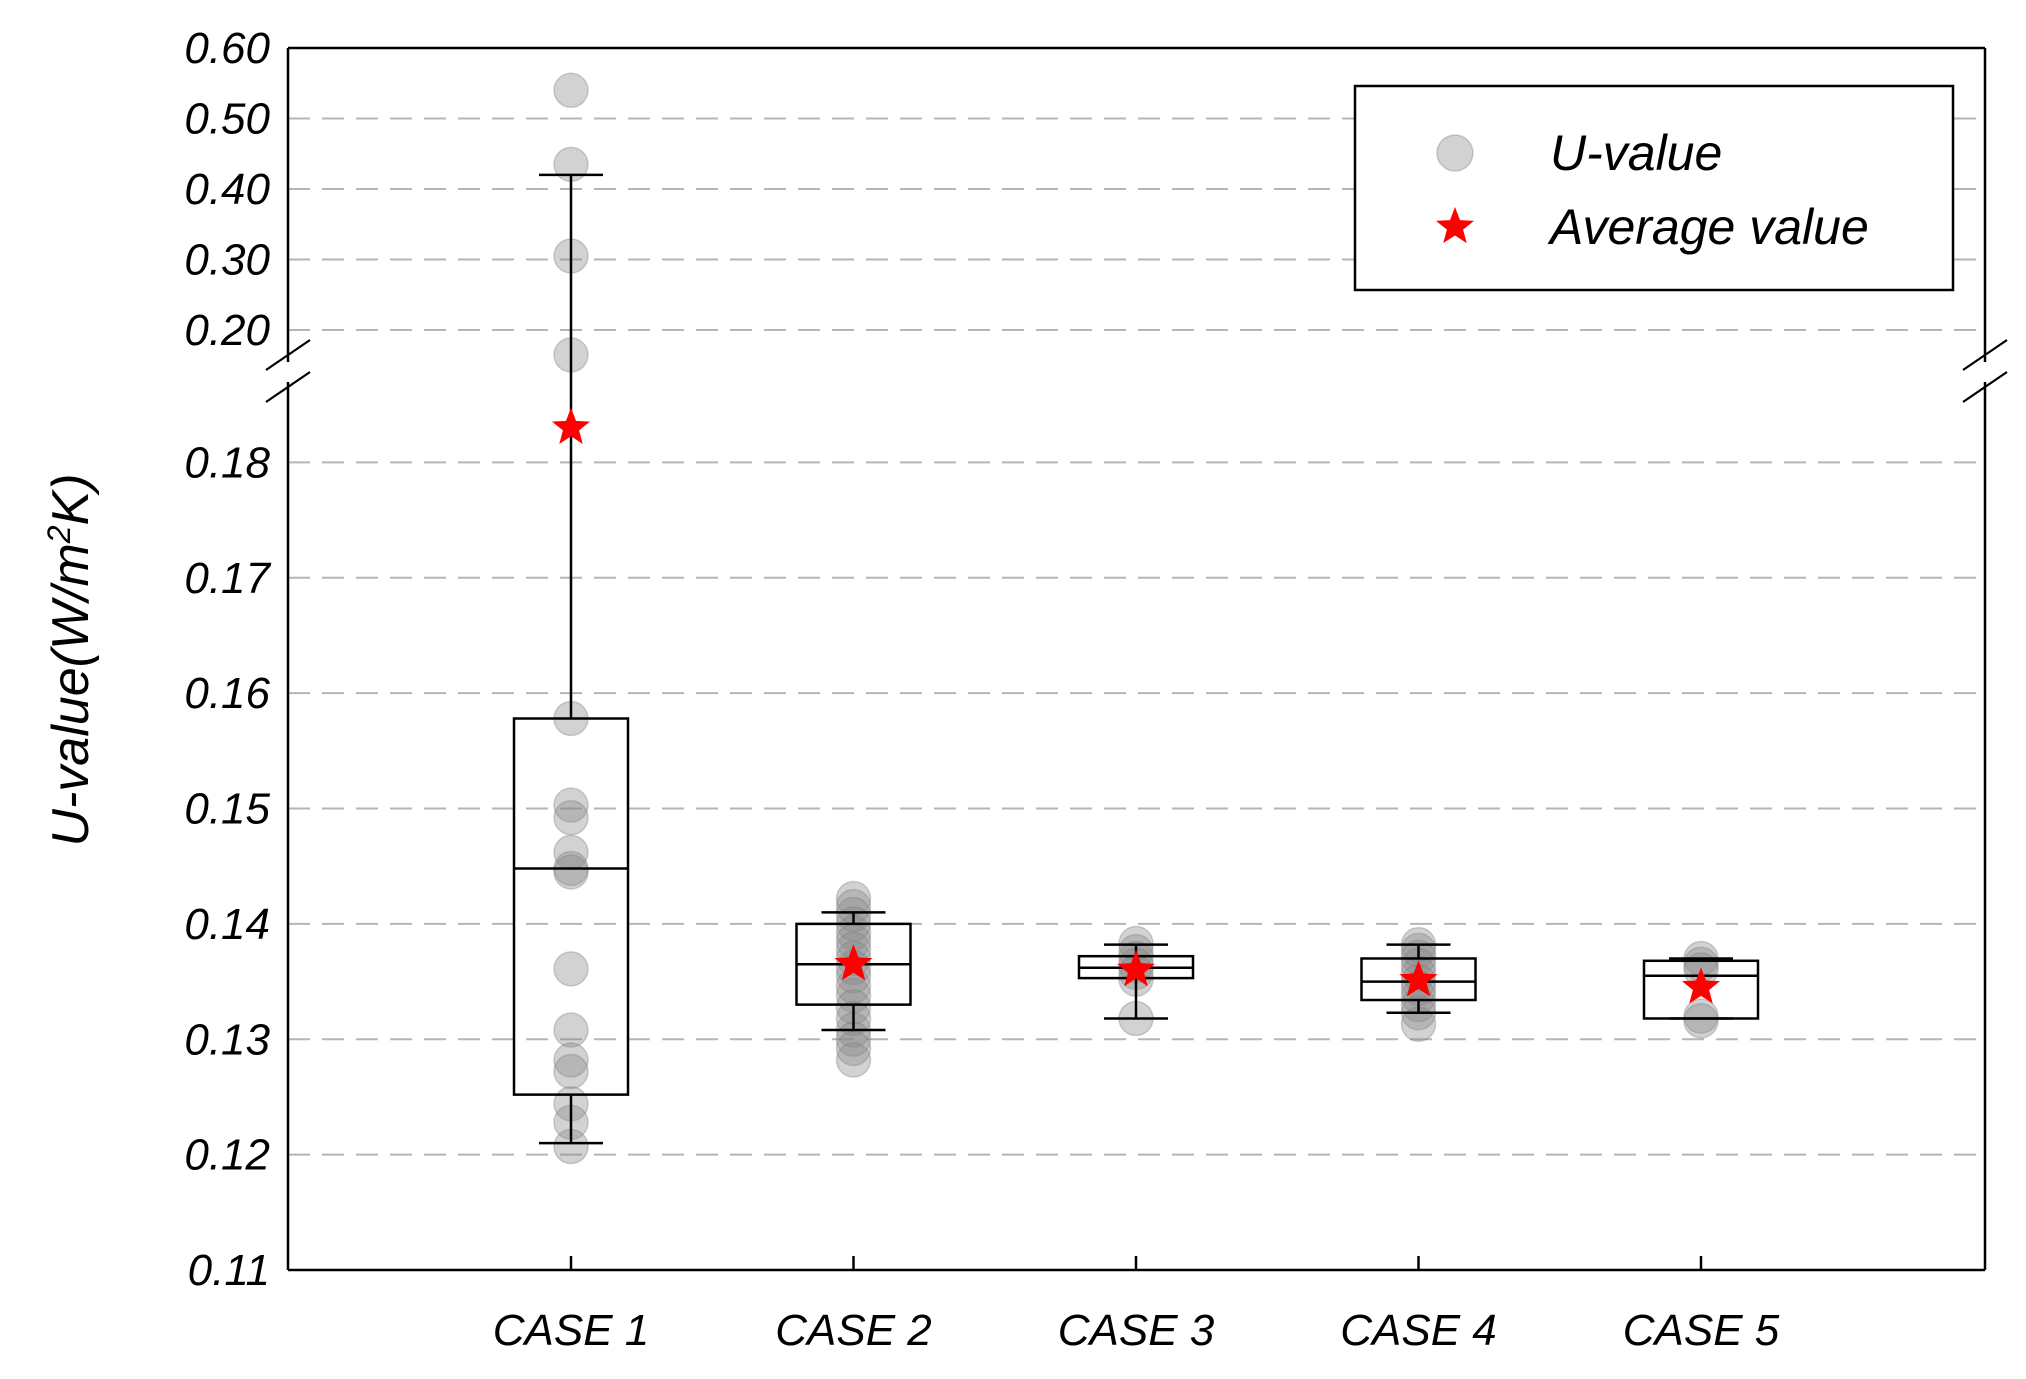 This screenshot has width=2026, height=1379. What do you see at coordinates (1455, 153) in the screenshot?
I see `legend-circle-icon` at bounding box center [1455, 153].